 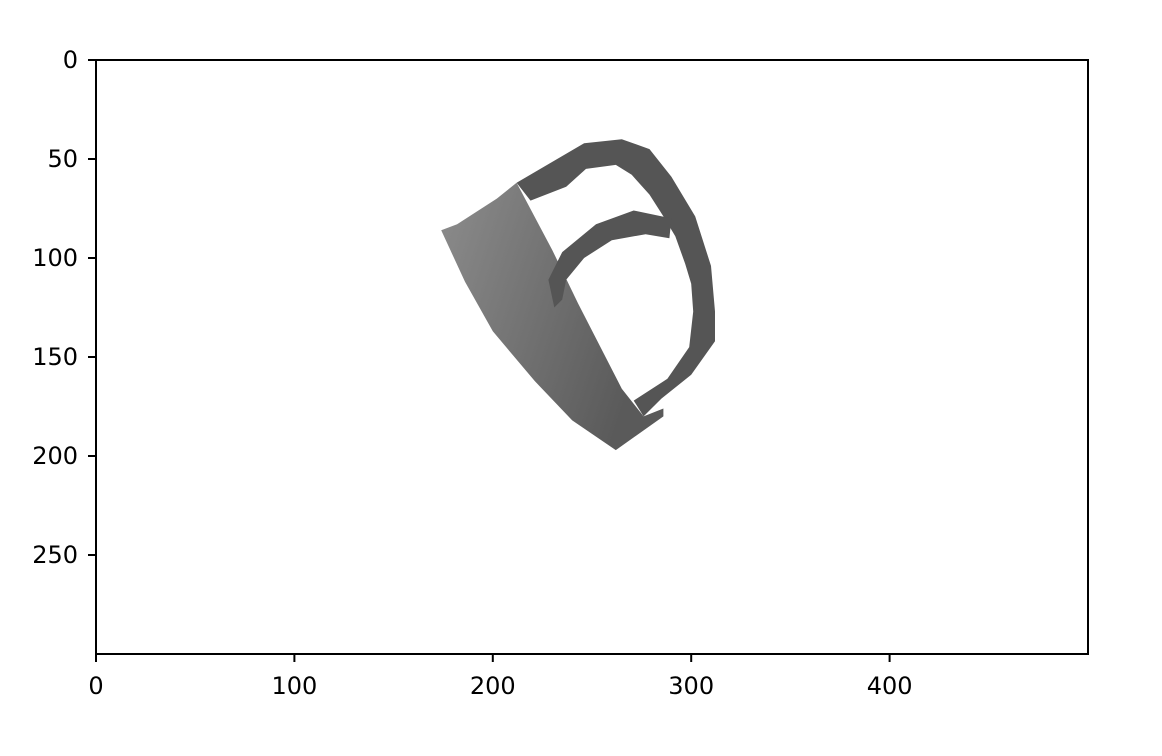 I want to click on image-shape-outer-ring-upper, so click(x=615, y=278).